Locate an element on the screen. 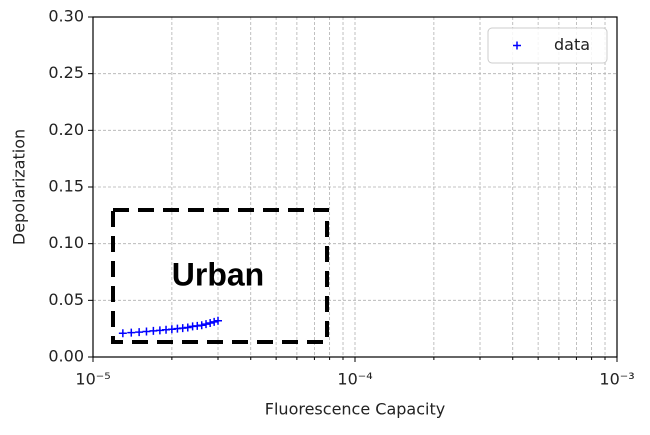 Image resolution: width=650 pixels, height=435 pixels. x-tick-label: 10⁻⁵ is located at coordinates (92, 379).